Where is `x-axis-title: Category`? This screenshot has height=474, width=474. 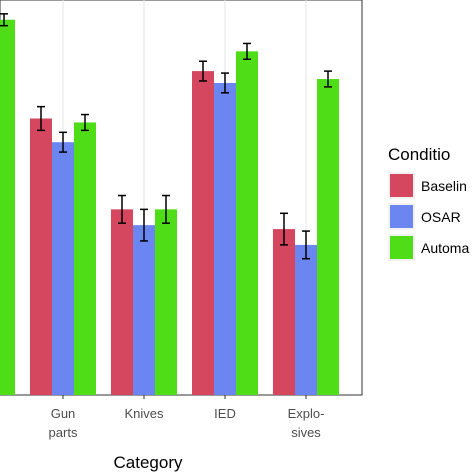 x-axis-title: Category is located at coordinates (148, 462).